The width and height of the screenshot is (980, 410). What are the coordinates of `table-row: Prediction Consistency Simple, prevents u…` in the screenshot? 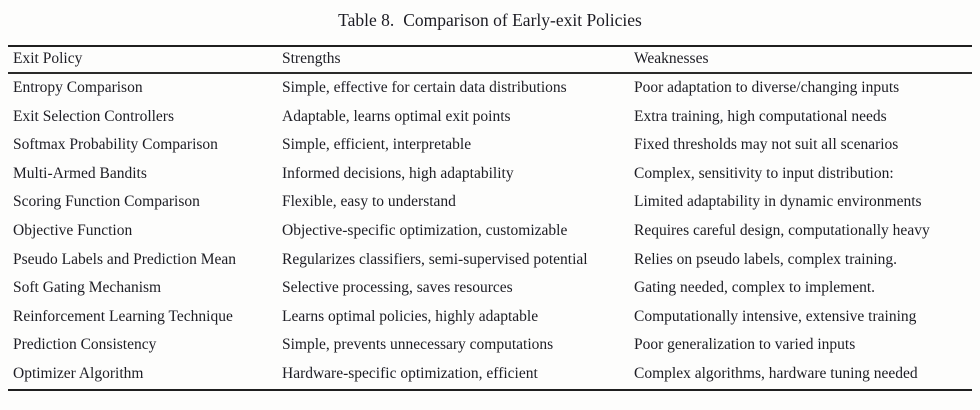 It's located at (490, 345).